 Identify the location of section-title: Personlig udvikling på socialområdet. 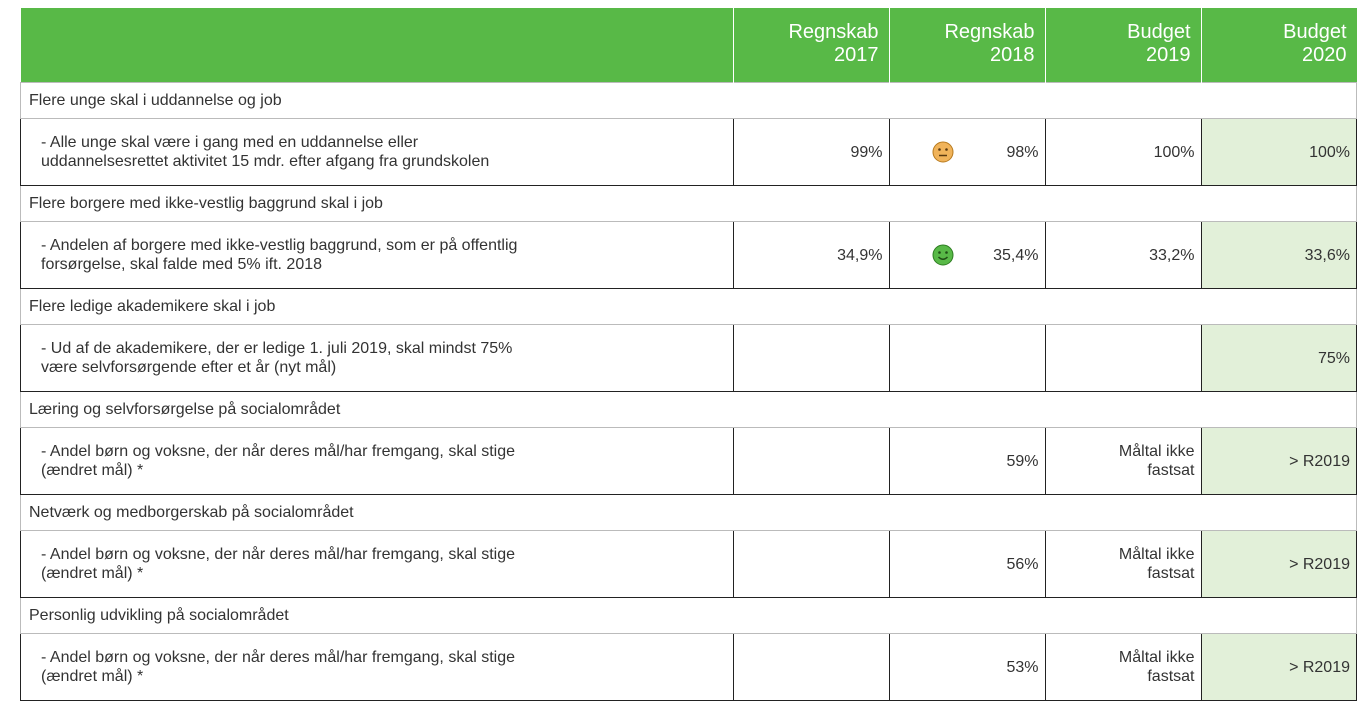
(688, 615).